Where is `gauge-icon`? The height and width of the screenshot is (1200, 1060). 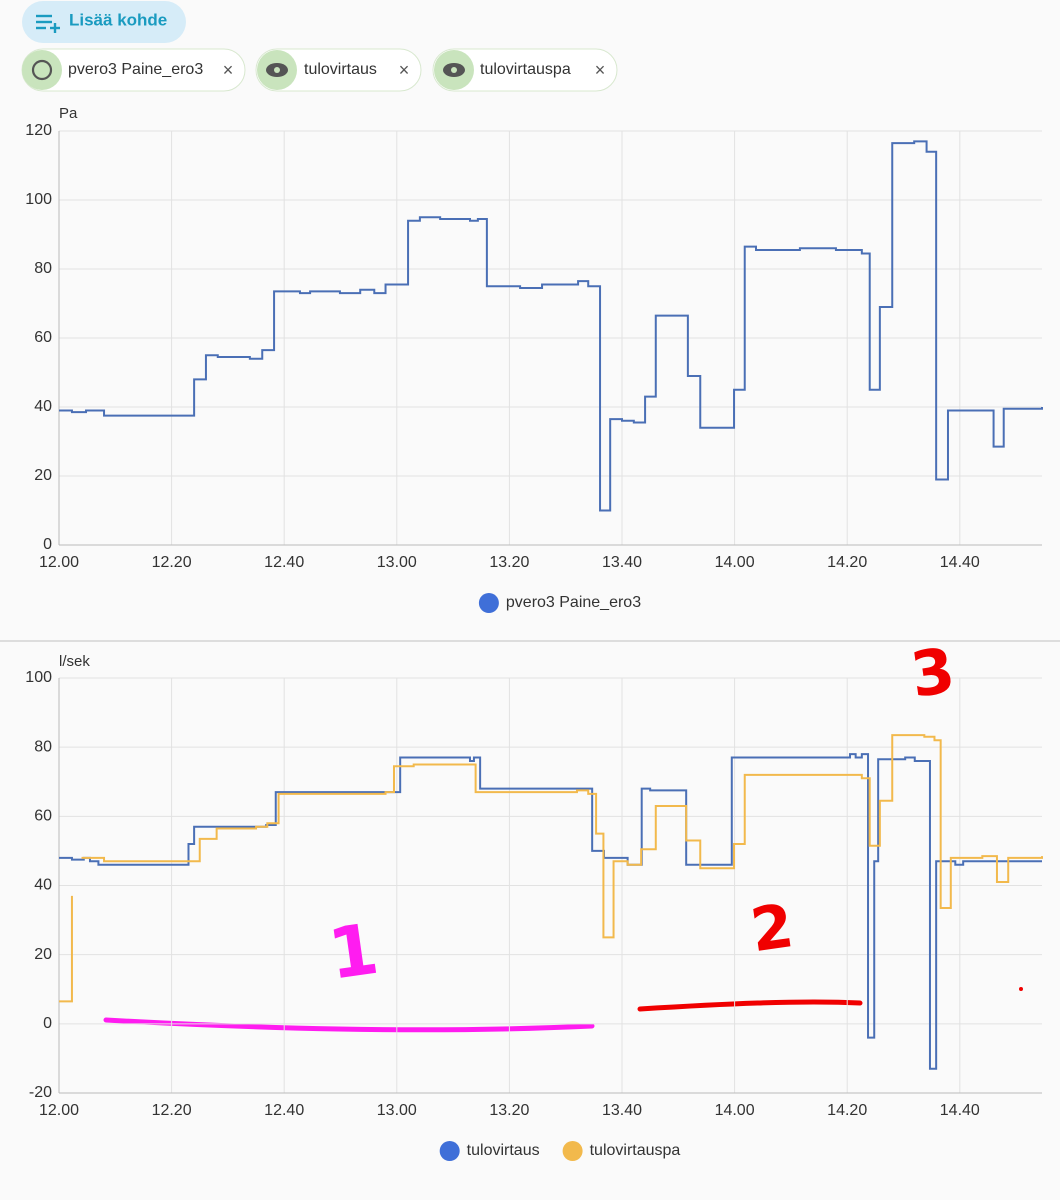 gauge-icon is located at coordinates (42, 70).